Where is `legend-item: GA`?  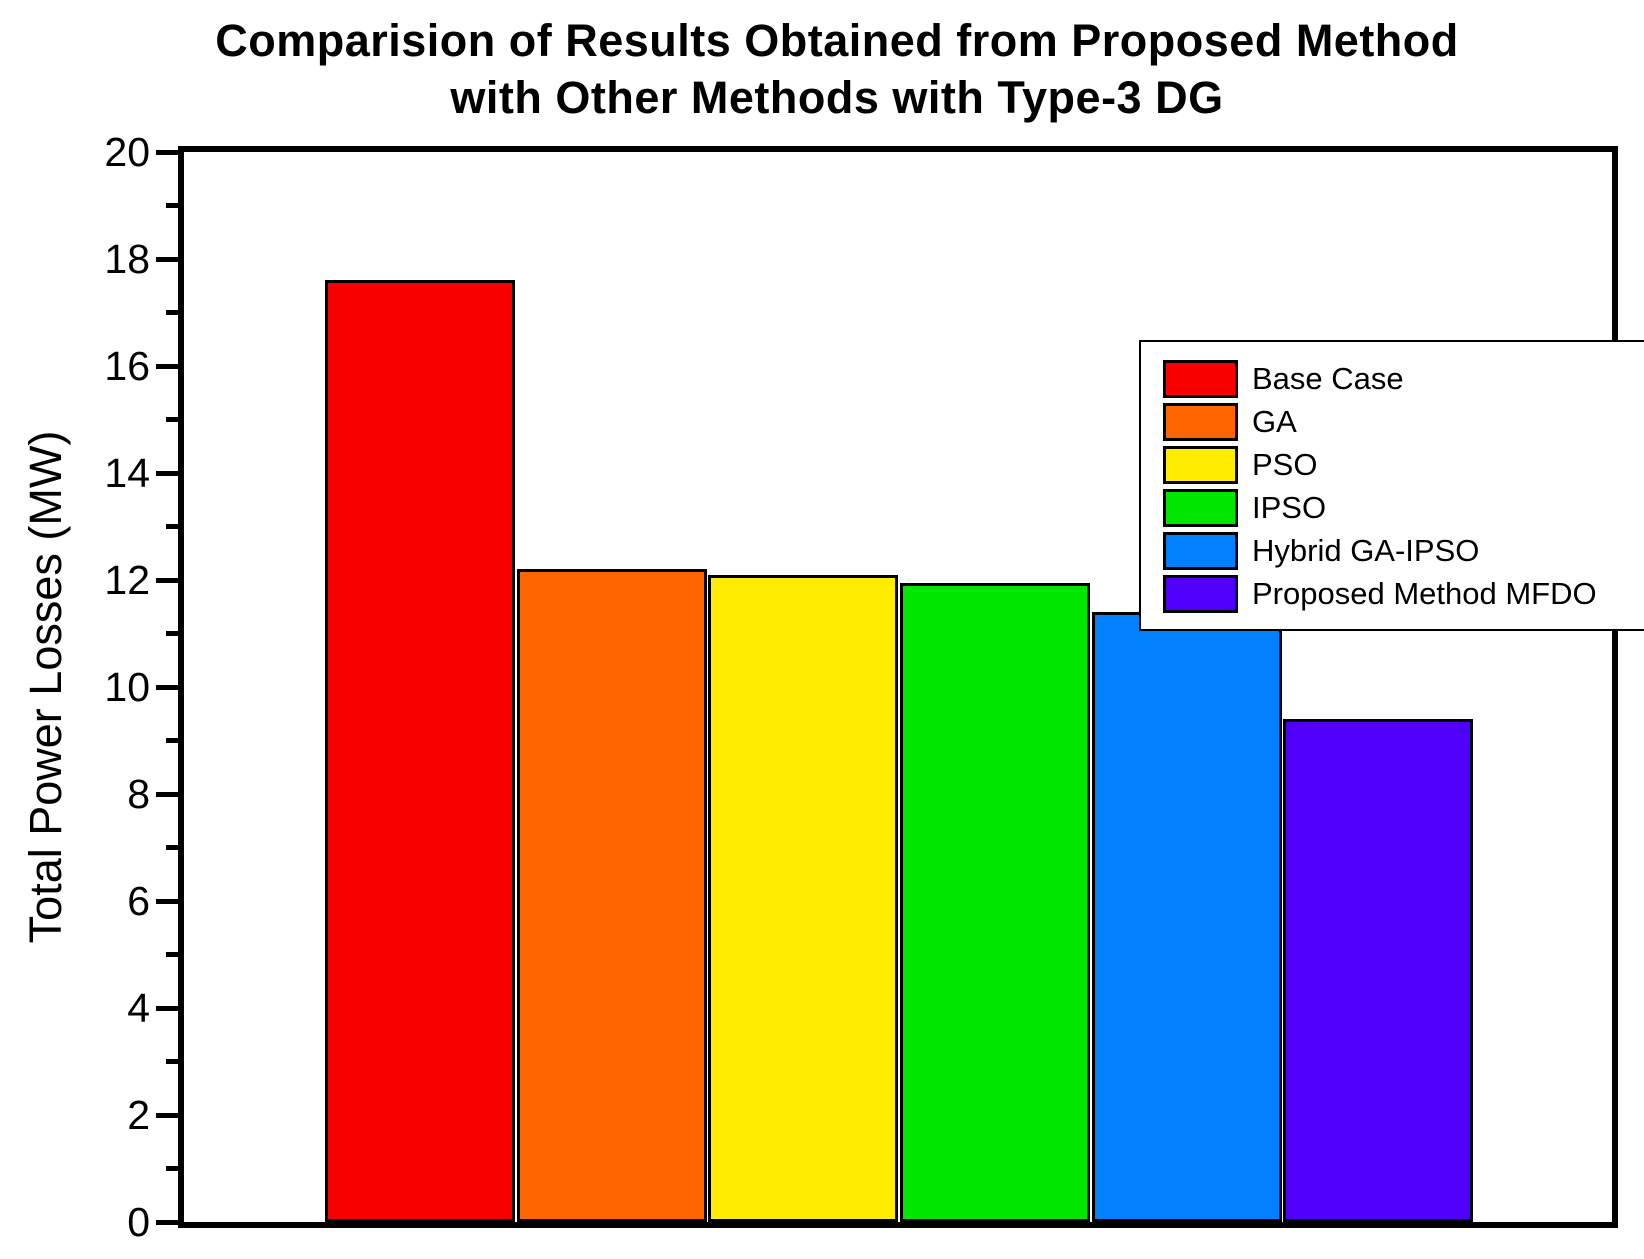
legend-item: GA is located at coordinates (1403, 421).